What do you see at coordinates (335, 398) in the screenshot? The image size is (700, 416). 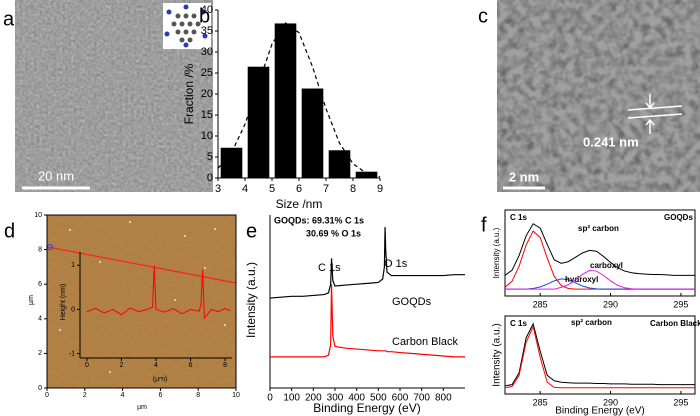 I see `x-tick-label: 300` at bounding box center [335, 398].